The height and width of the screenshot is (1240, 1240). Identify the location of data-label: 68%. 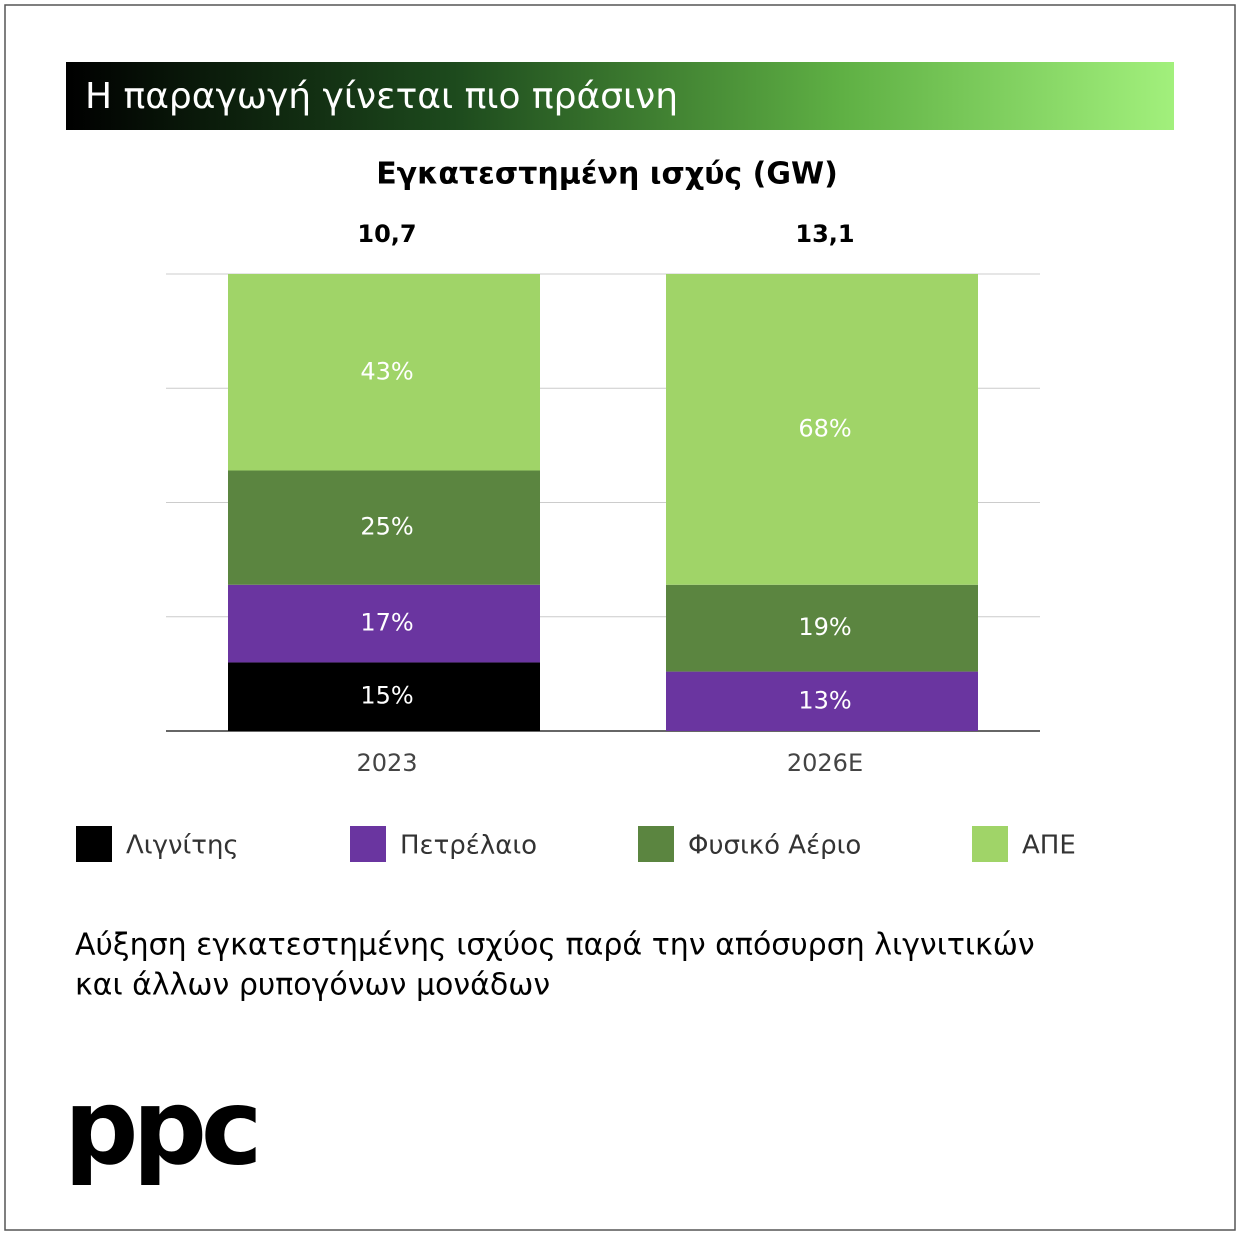
(824, 428).